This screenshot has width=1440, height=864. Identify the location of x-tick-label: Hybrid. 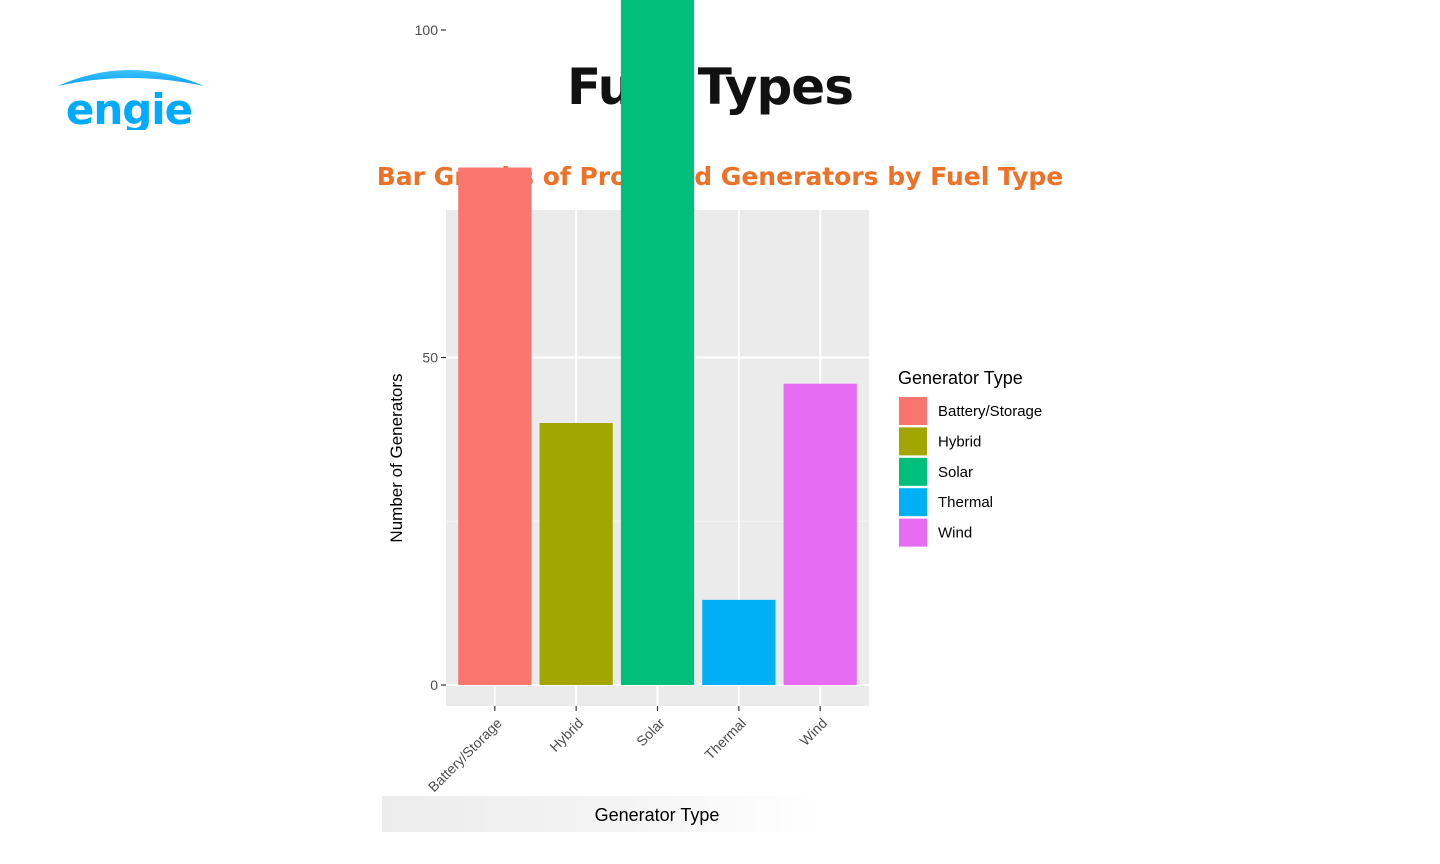
(566, 735).